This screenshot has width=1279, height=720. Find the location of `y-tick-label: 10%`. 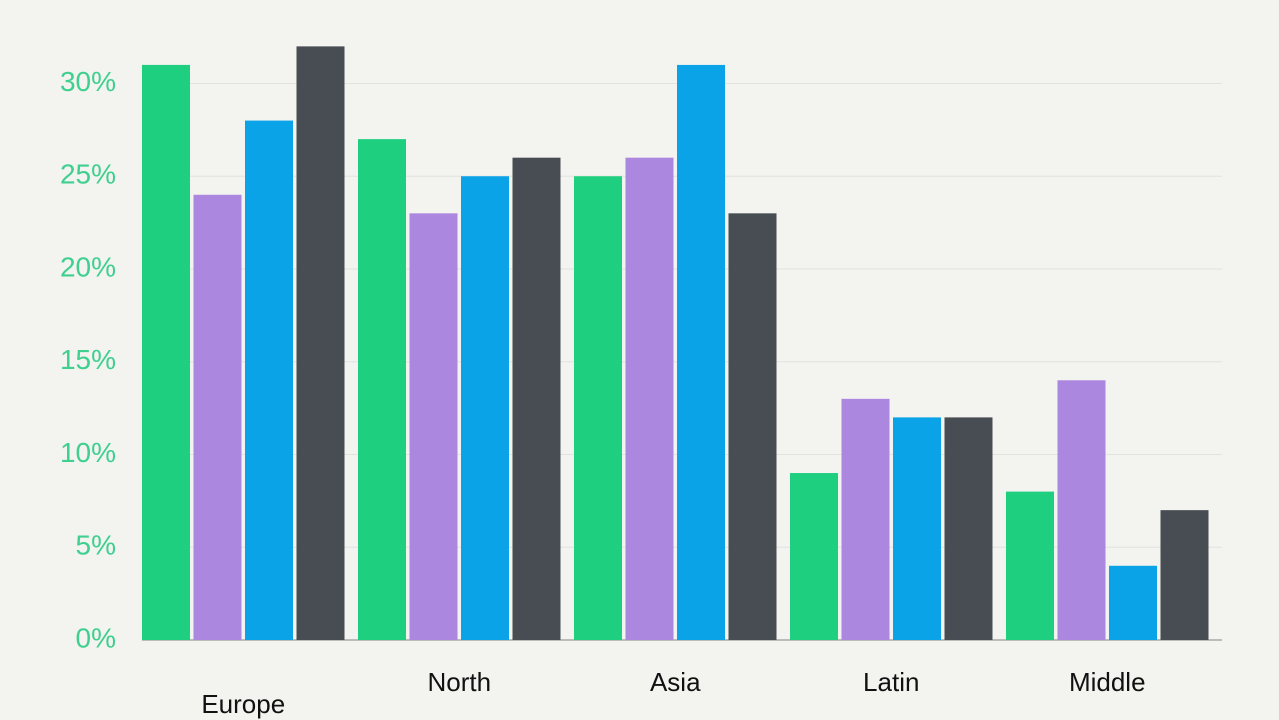

y-tick-label: 10% is located at coordinates (88, 452).